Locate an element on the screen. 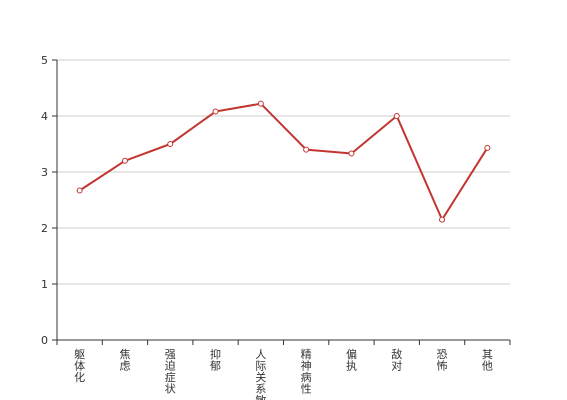 This screenshot has height=400, width=567. x-tick-label: 敌对 is located at coordinates (396, 360).